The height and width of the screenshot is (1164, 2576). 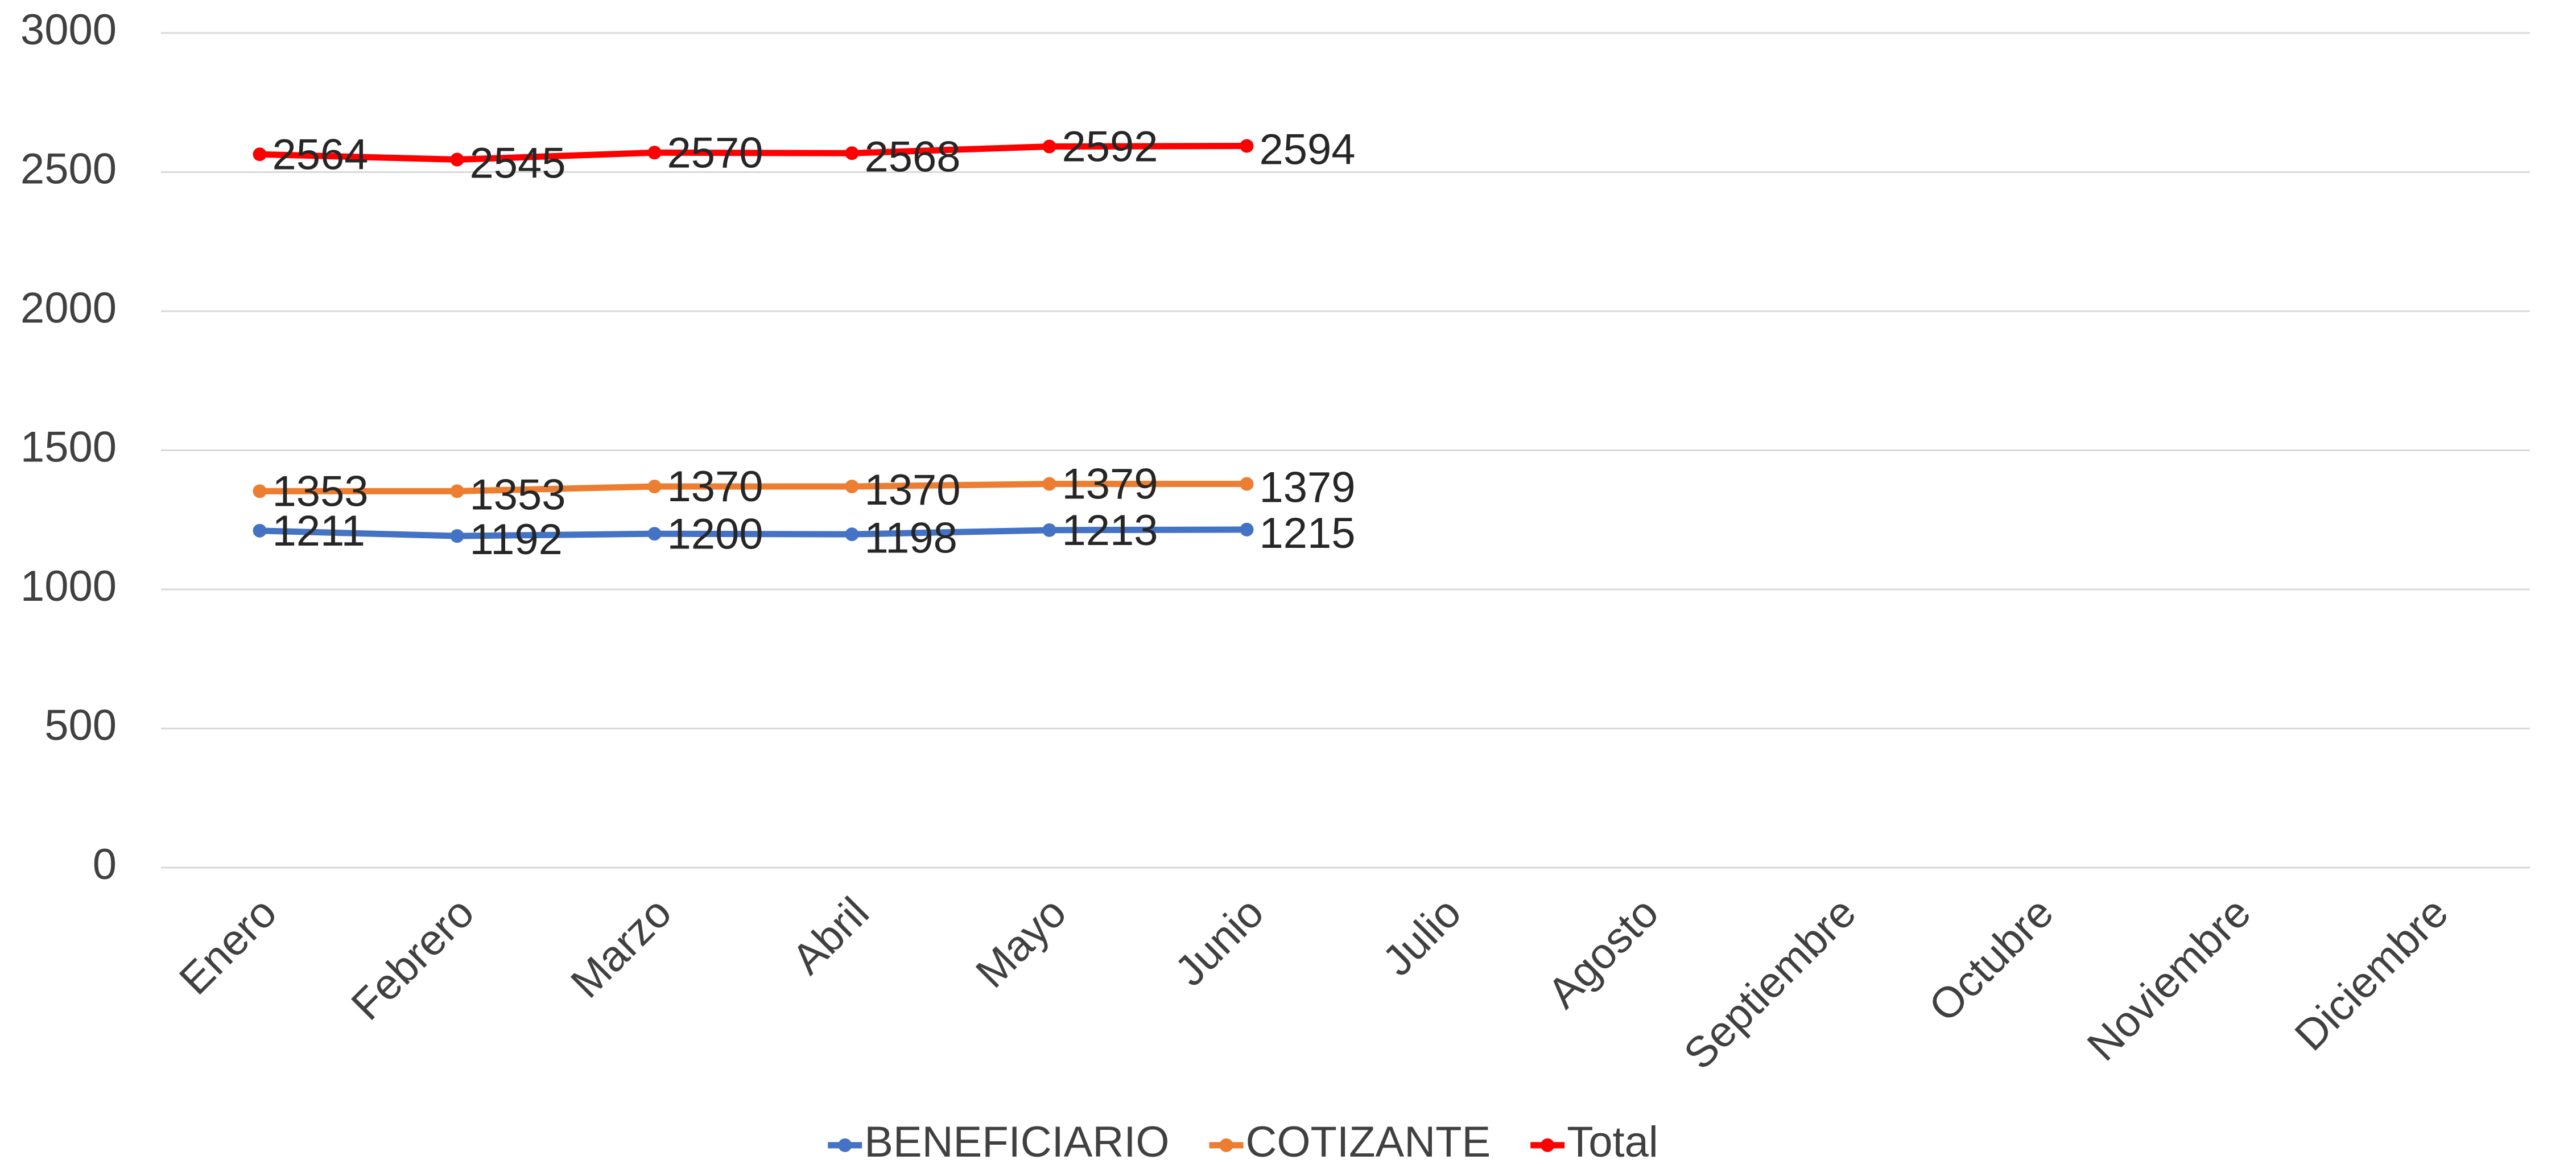 What do you see at coordinates (1613, 1141) in the screenshot?
I see `legend-label: Total` at bounding box center [1613, 1141].